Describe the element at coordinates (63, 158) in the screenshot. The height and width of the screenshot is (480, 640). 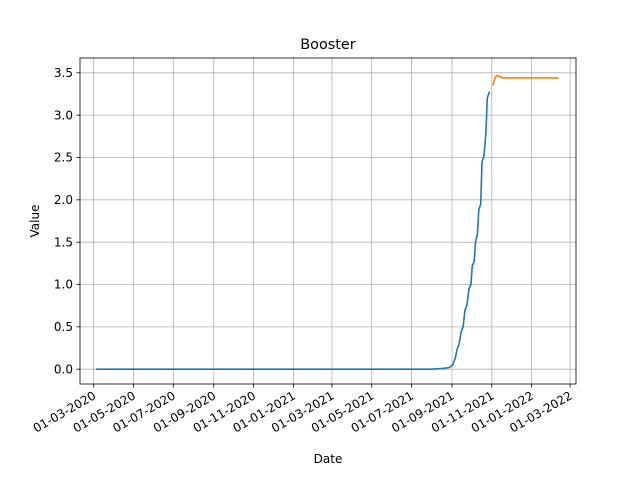
I see `y-tick-label: 2.5` at that location.